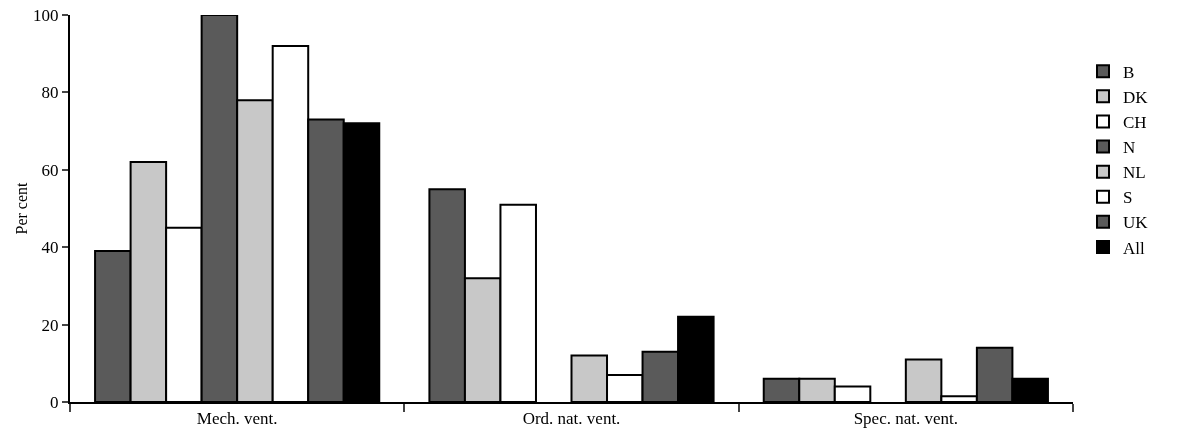  I want to click on y-tick-label: 60, so click(50, 170).